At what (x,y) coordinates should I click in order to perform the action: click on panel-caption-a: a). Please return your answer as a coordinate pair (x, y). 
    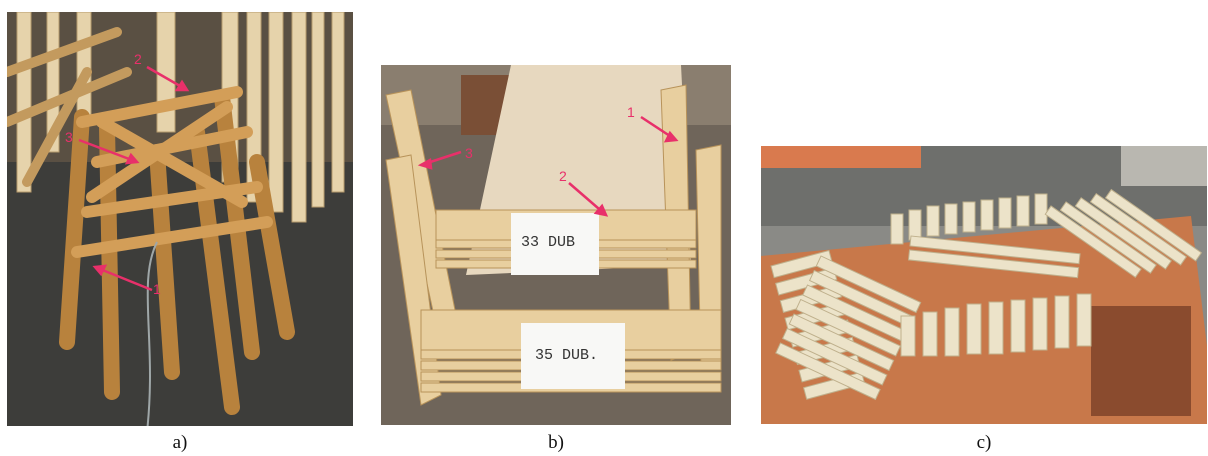
    Looking at the image, I should click on (180, 442).